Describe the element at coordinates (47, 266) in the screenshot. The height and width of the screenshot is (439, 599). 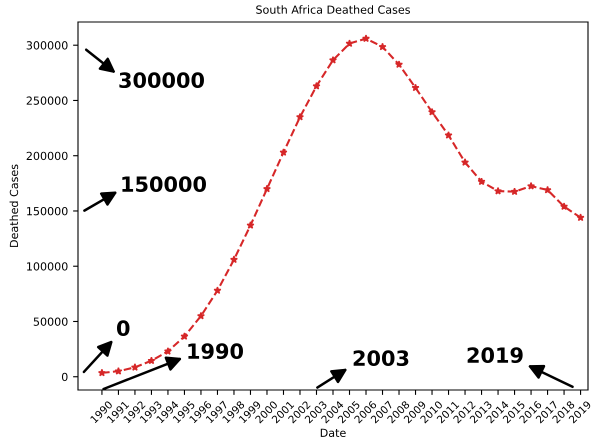
I see `y-tick-label: 100000` at that location.